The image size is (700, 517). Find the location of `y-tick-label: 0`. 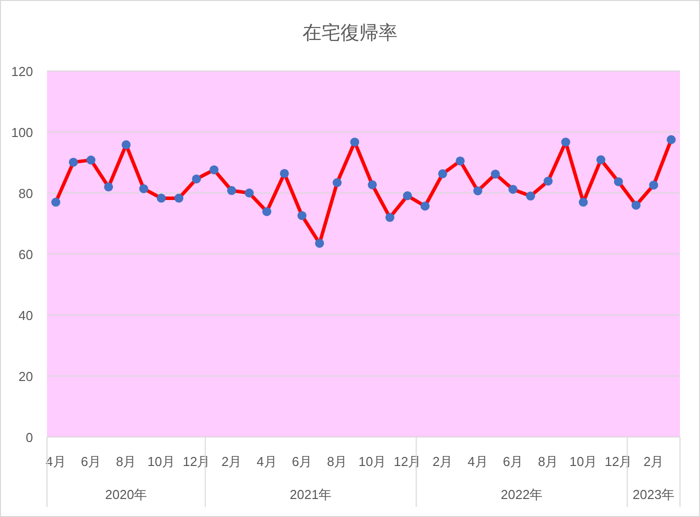

y-tick-label: 0 is located at coordinates (29, 437).